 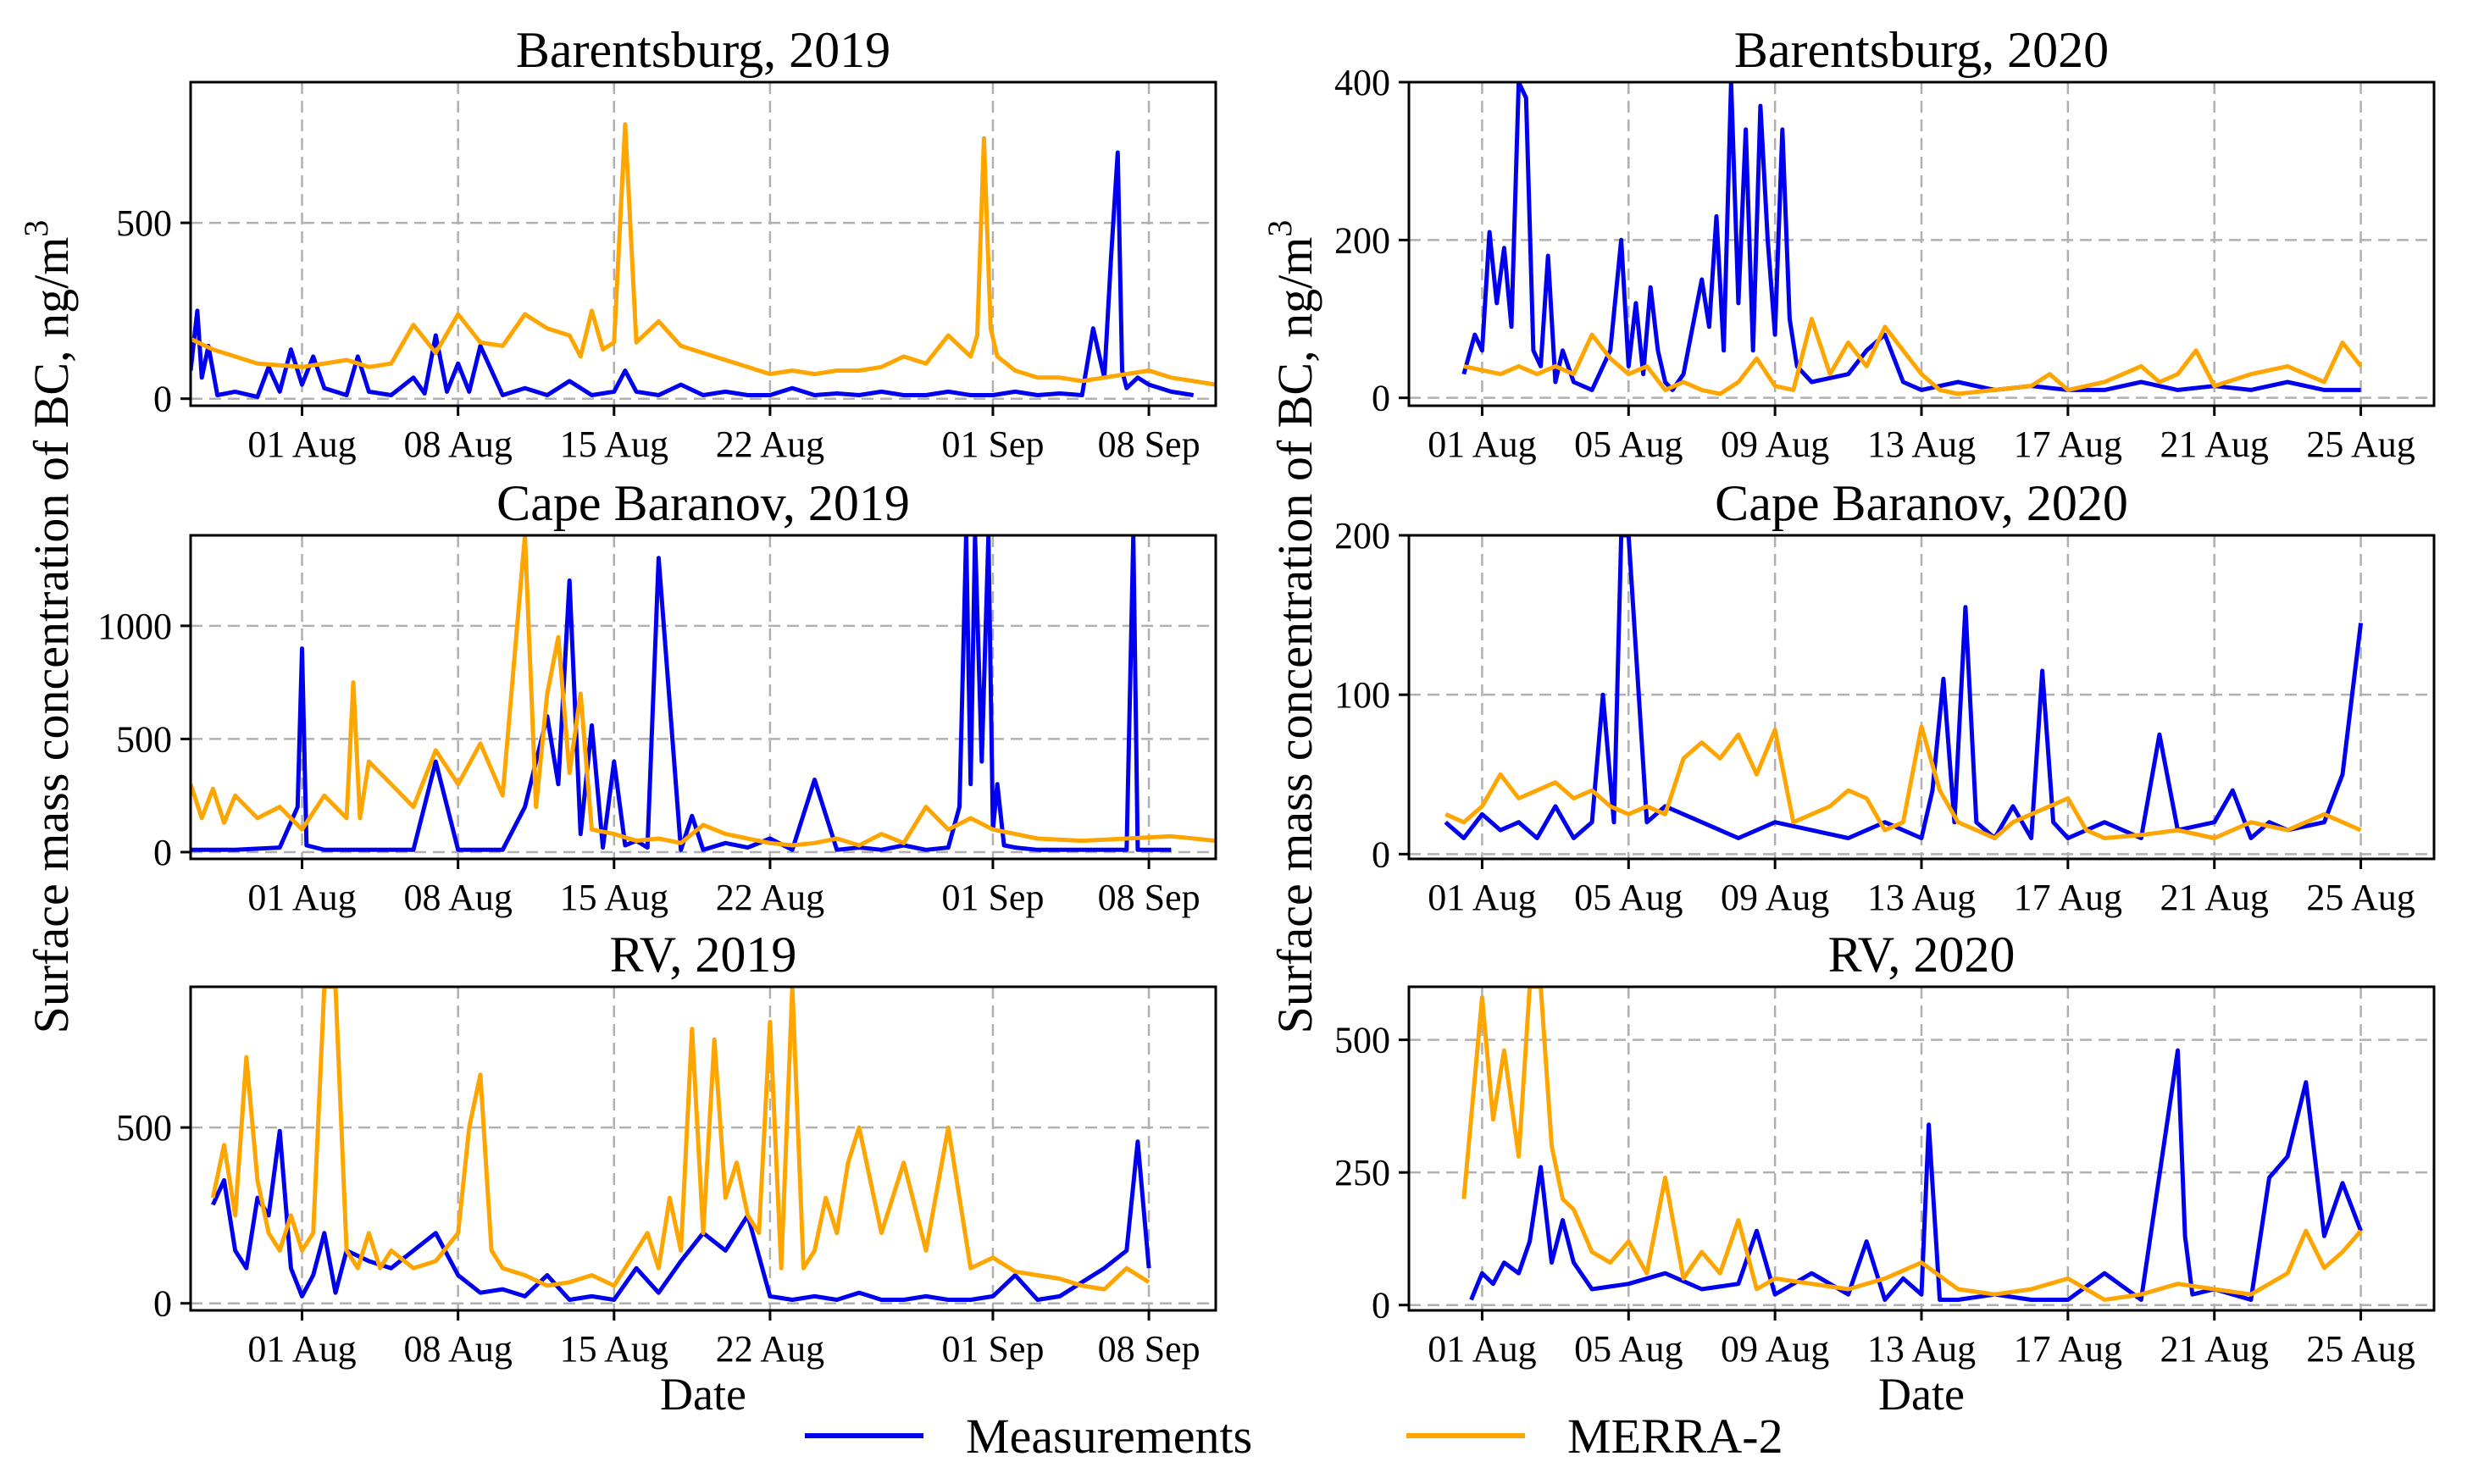 What do you see at coordinates (163, 1304) in the screenshot?
I see `panel-rv-2019-ytick-label-0: 0` at bounding box center [163, 1304].